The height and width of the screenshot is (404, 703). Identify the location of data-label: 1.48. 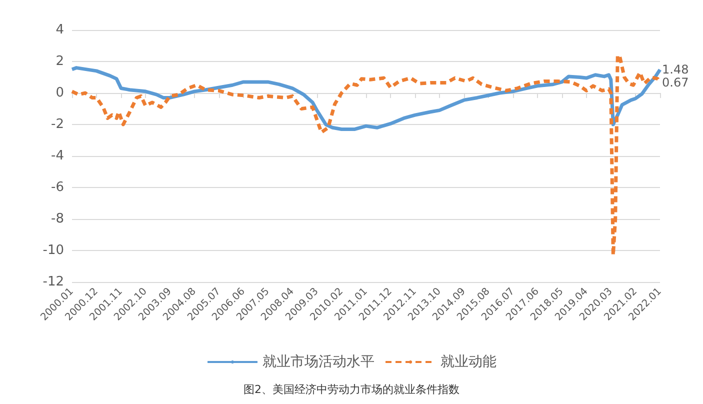
(675, 69).